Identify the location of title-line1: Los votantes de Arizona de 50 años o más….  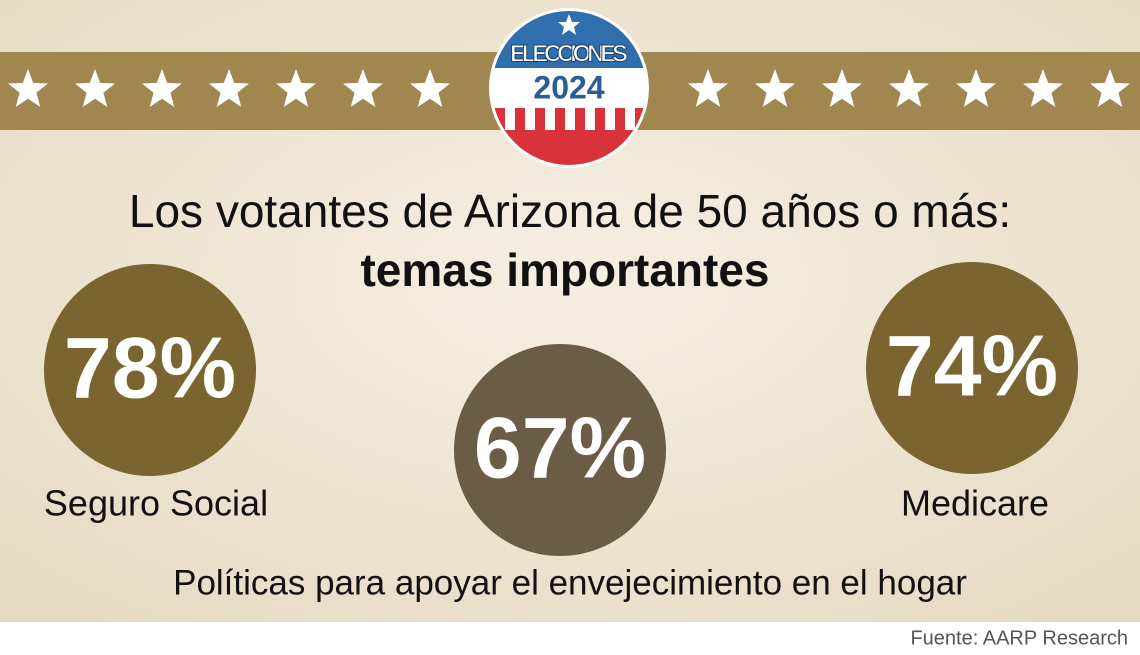
(570, 211).